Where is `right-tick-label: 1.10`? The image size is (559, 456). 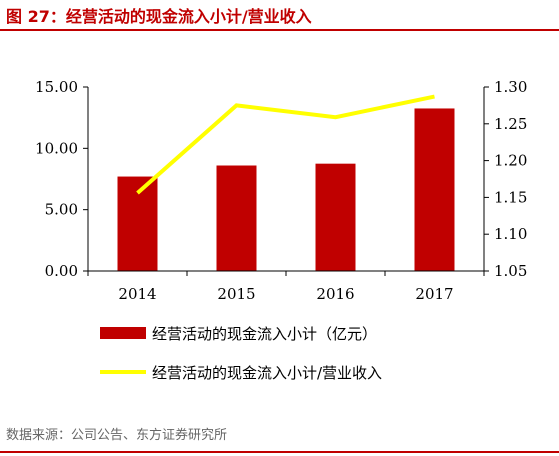
right-tick-label: 1.10 is located at coordinates (510, 234).